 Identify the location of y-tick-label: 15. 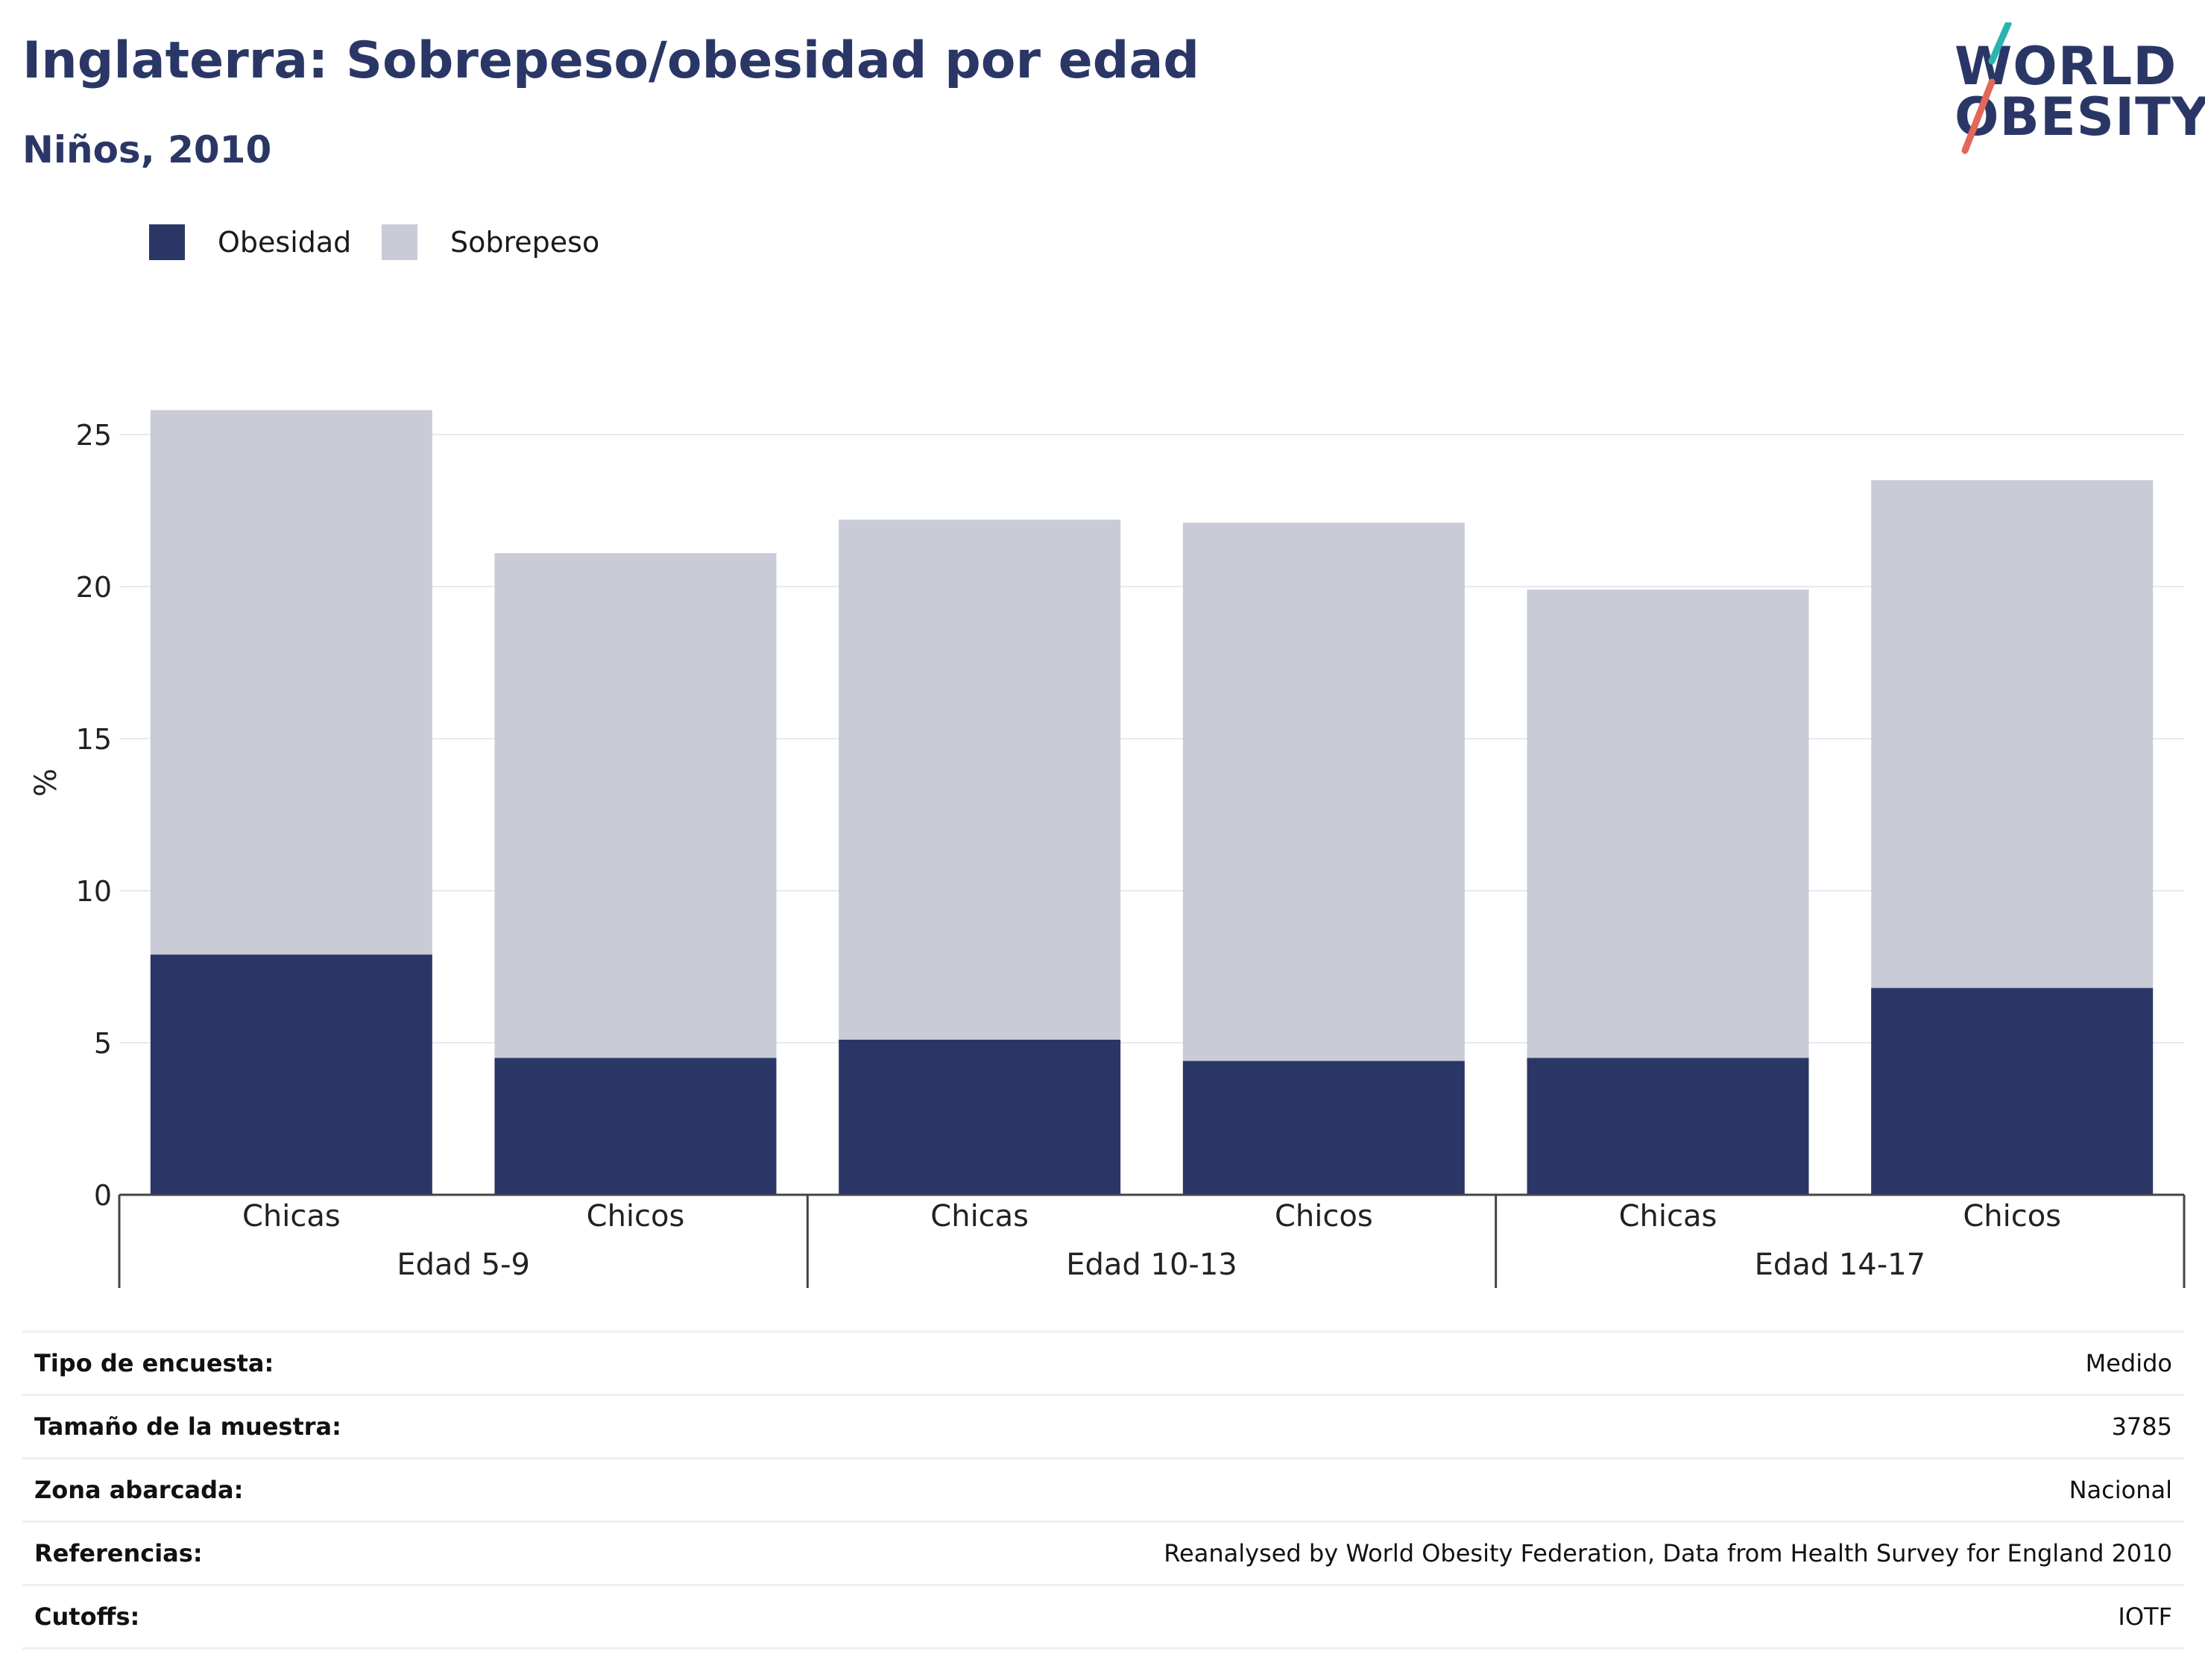
(94, 739).